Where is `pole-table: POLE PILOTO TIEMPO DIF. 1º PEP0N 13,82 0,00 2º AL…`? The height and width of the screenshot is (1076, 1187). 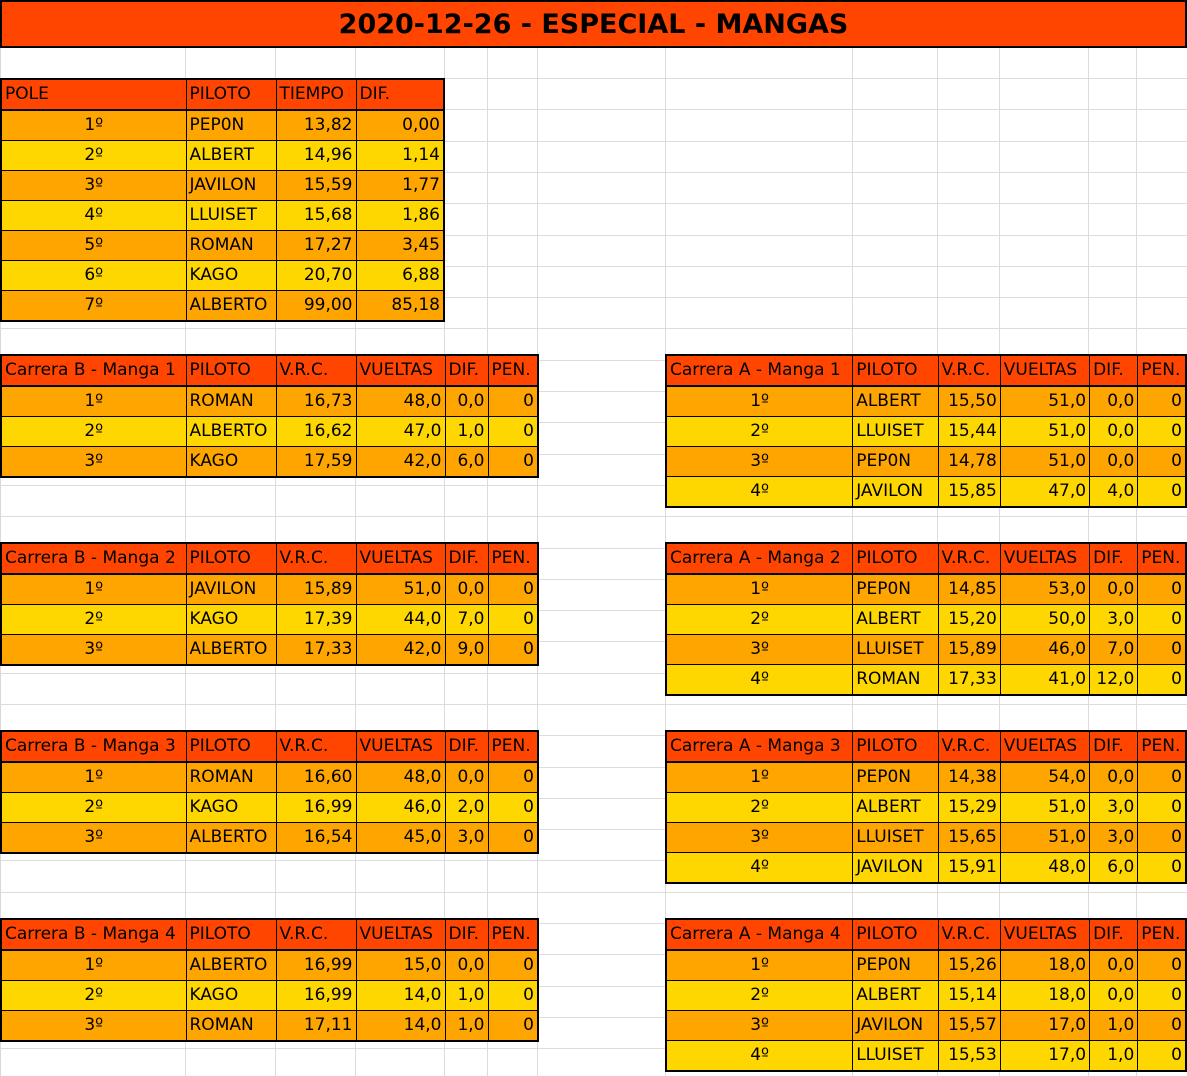 pole-table: POLE PILOTO TIEMPO DIF. 1º PEP0N 13,82 0,00 2º AL… is located at coordinates (222, 200).